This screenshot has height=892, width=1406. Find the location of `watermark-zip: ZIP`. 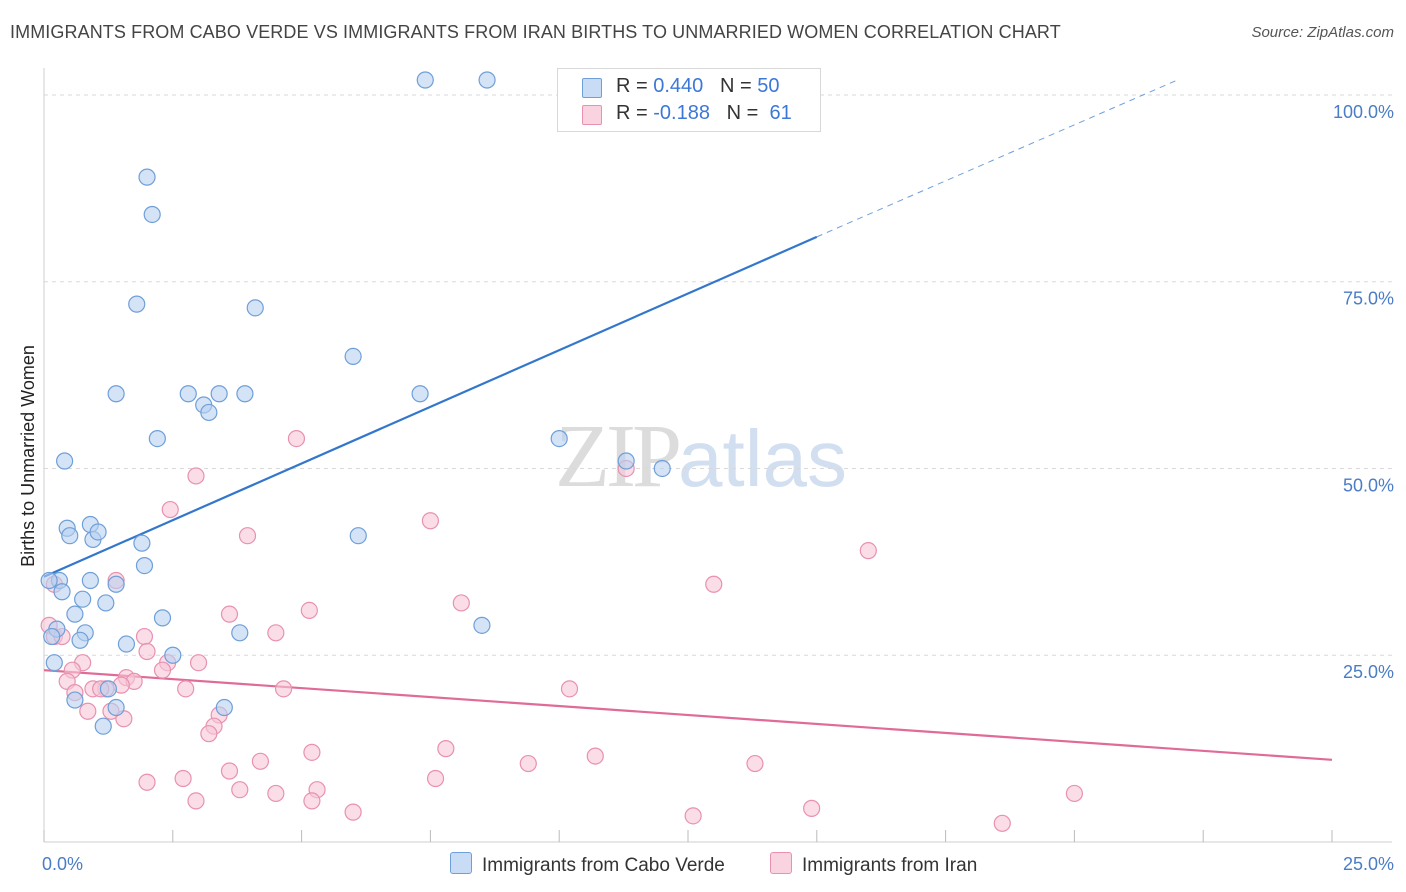

watermark-zip: ZIP is located at coordinates (618, 456).